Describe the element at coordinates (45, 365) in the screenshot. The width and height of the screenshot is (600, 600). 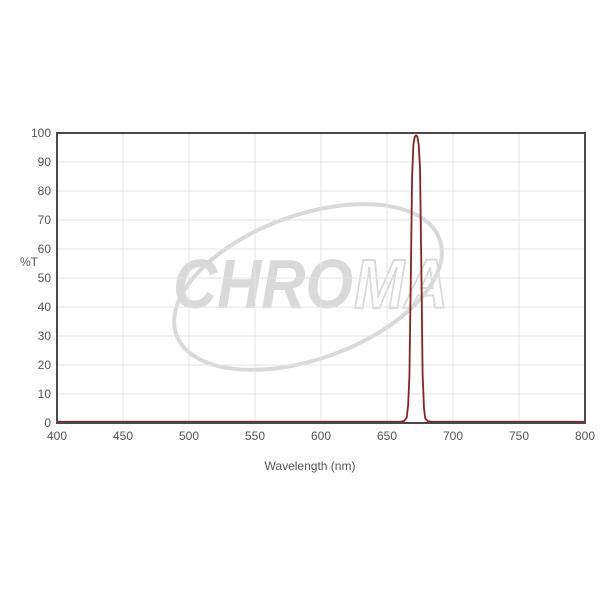
I see `y-tick-label: 20` at that location.